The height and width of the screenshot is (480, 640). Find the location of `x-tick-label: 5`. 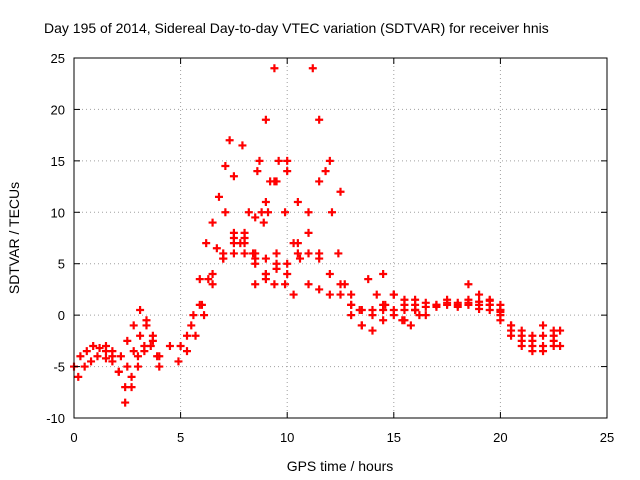

x-tick-label: 5 is located at coordinates (180, 437).